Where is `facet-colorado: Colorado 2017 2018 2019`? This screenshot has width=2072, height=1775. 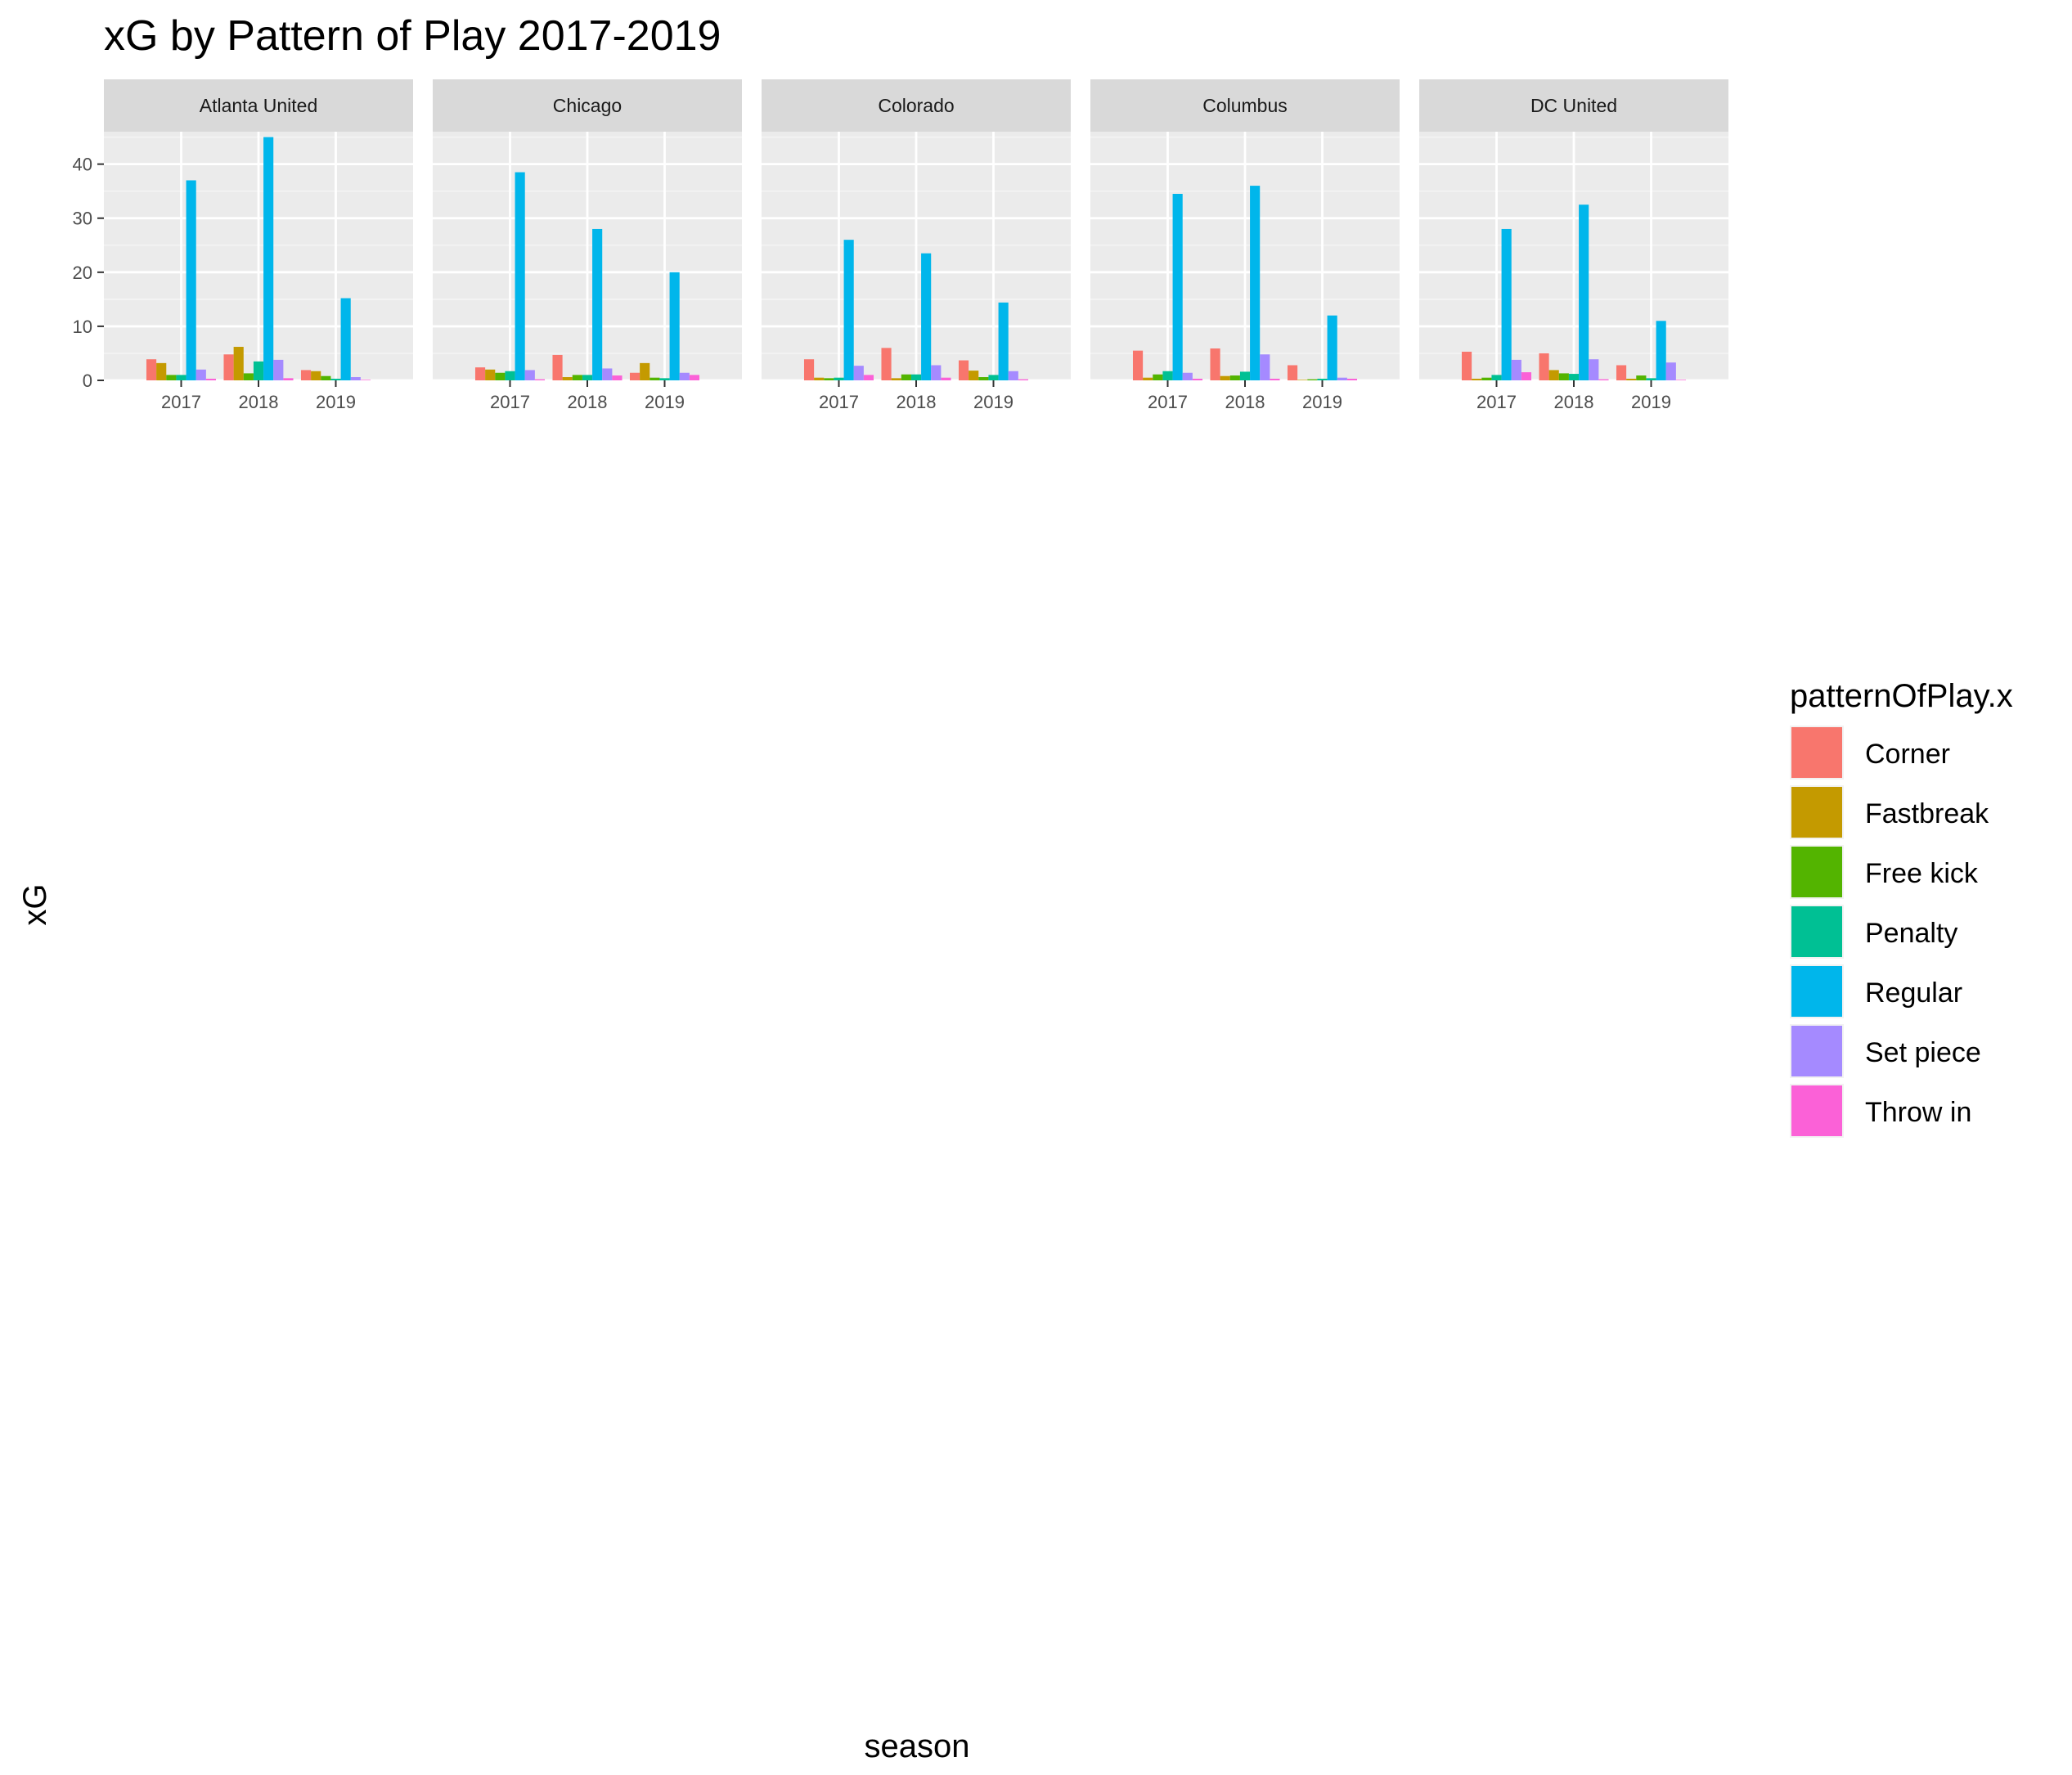
facet-colorado: Colorado 2017 2018 2019 is located at coordinates (916, 245).